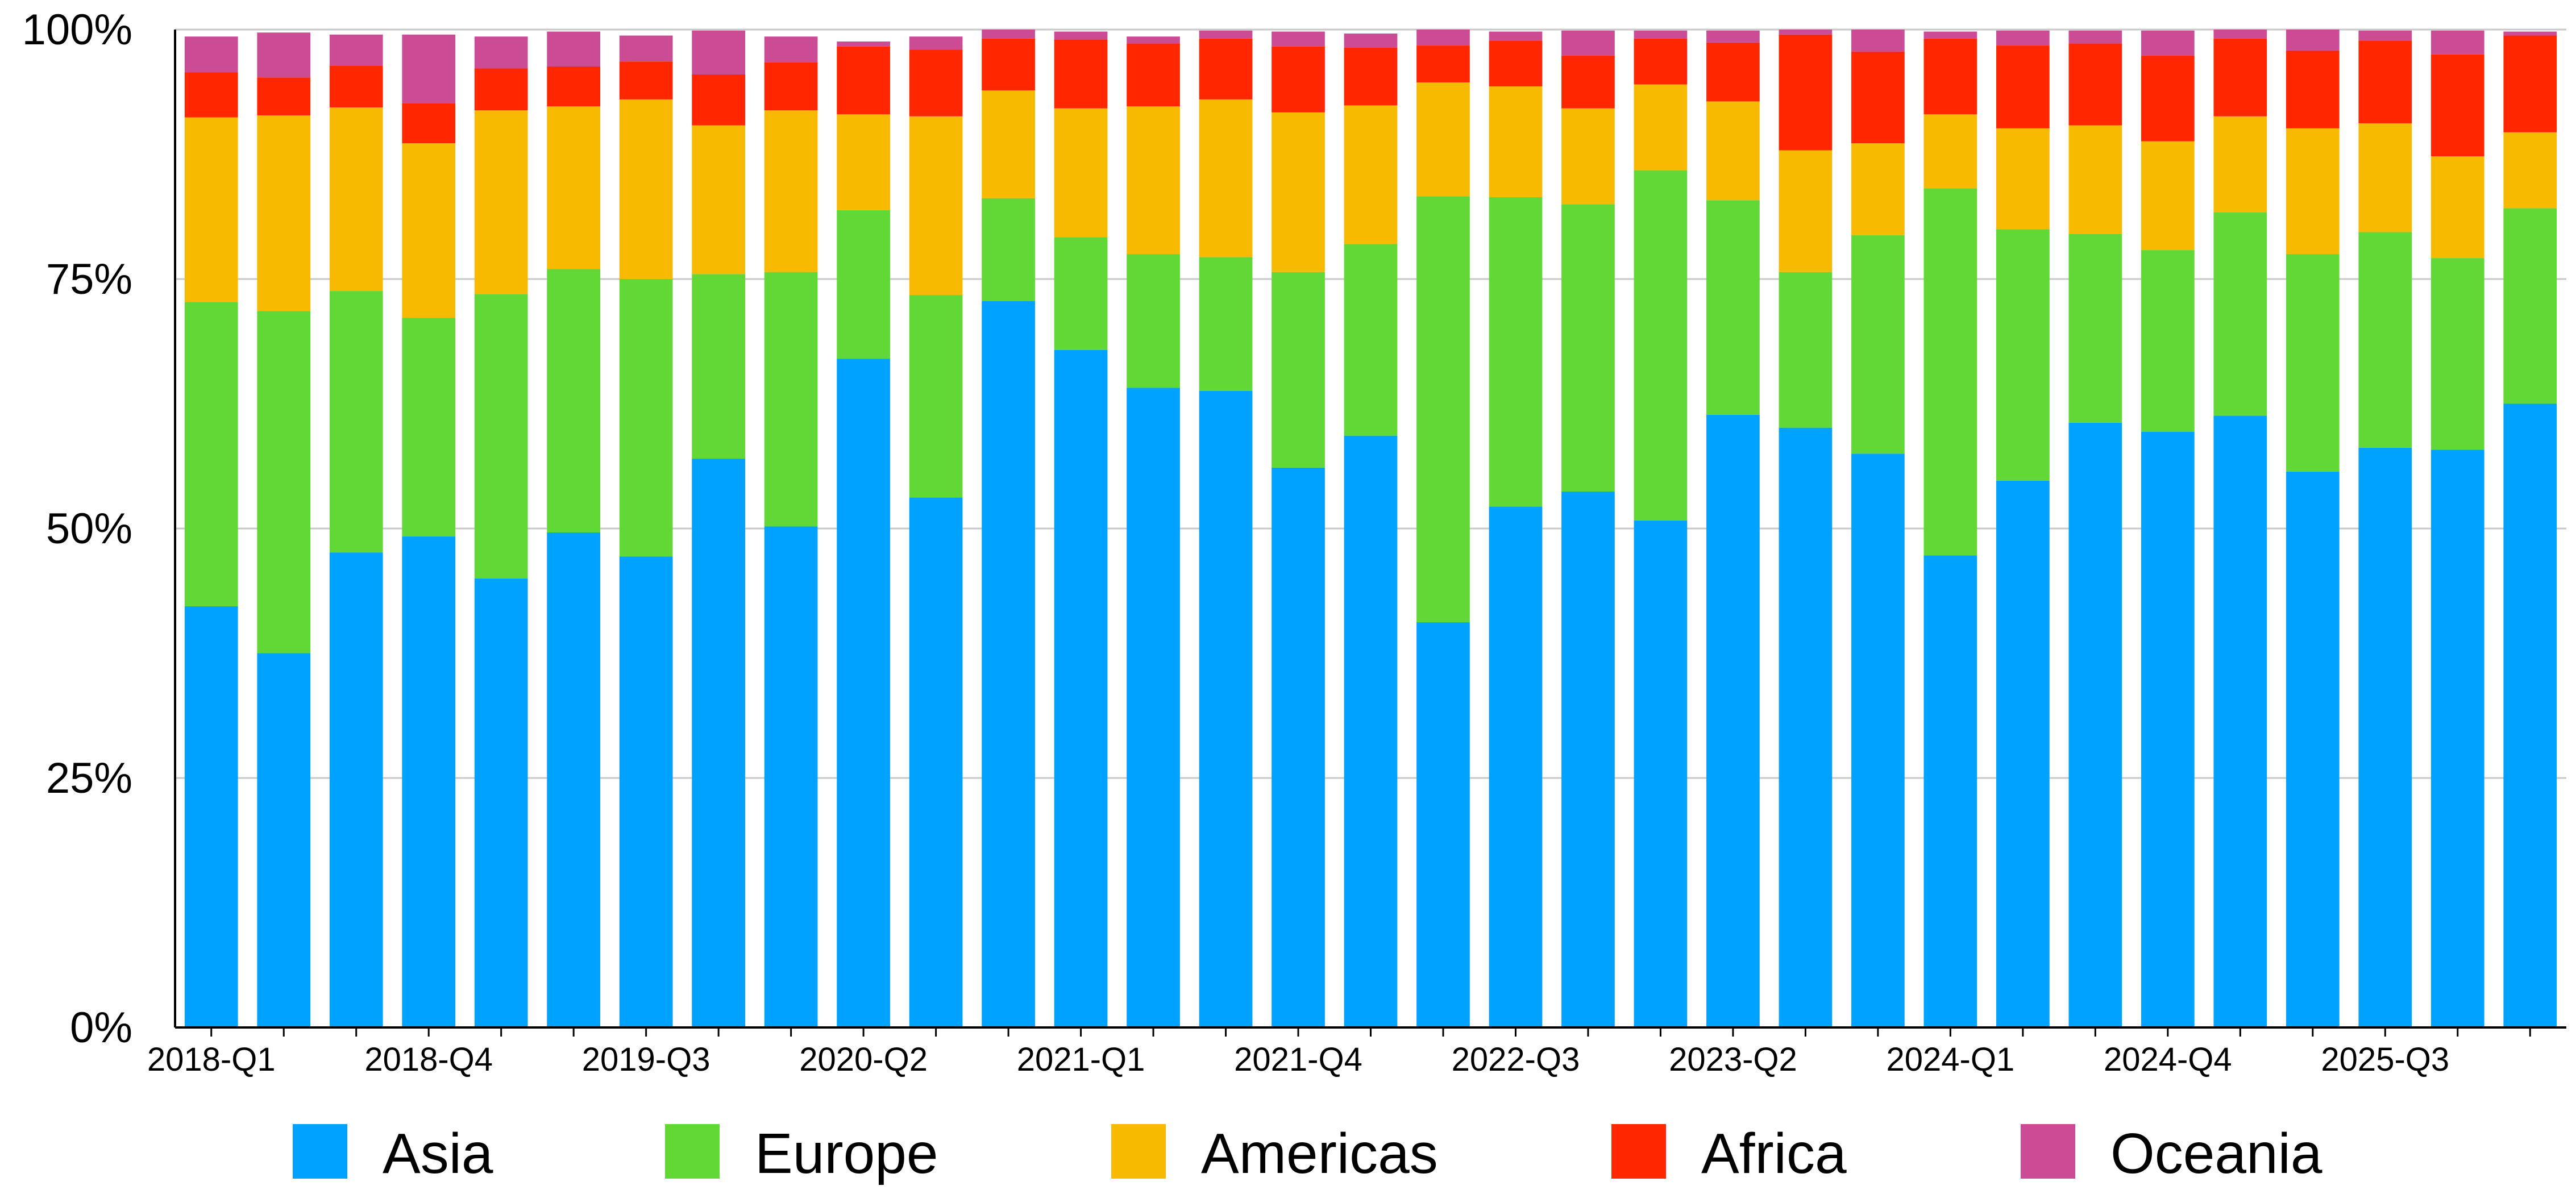 This screenshot has width=2576, height=1190. What do you see at coordinates (1081, 1059) in the screenshot?
I see `x-tick-label: 2021-Q1` at bounding box center [1081, 1059].